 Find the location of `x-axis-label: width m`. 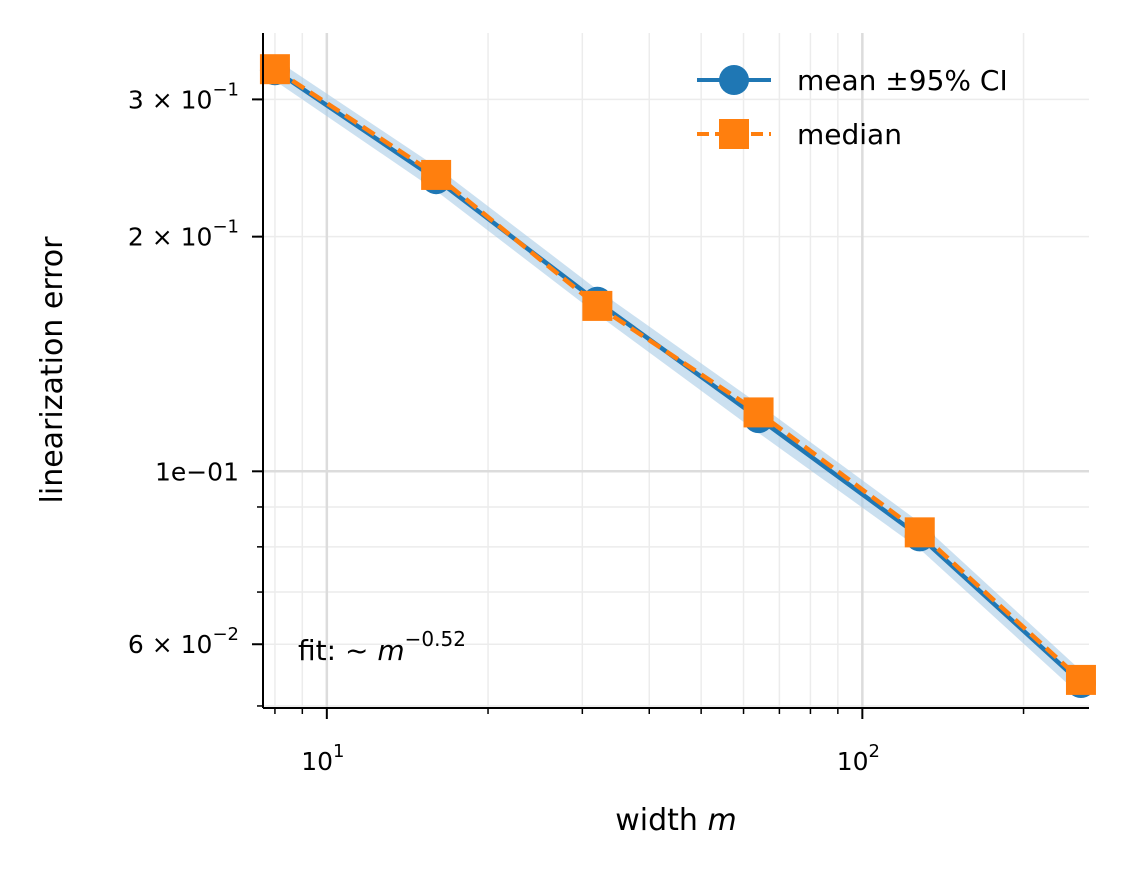

x-axis-label: width m is located at coordinates (675, 820).